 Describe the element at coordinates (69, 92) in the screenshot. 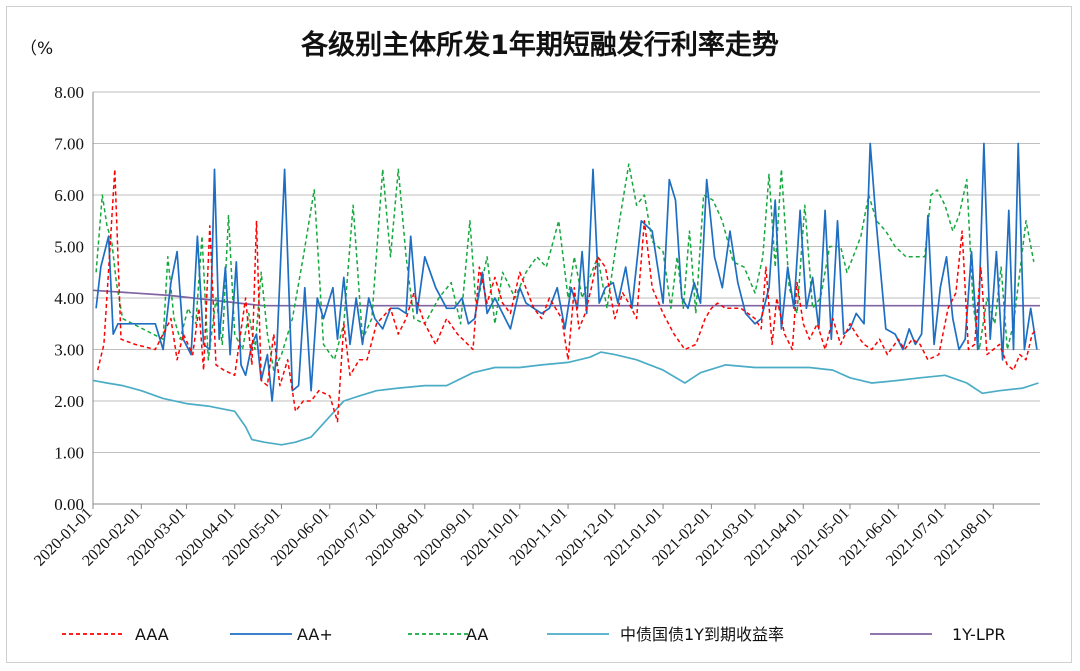

I see `y-tick-label: 8.00` at that location.